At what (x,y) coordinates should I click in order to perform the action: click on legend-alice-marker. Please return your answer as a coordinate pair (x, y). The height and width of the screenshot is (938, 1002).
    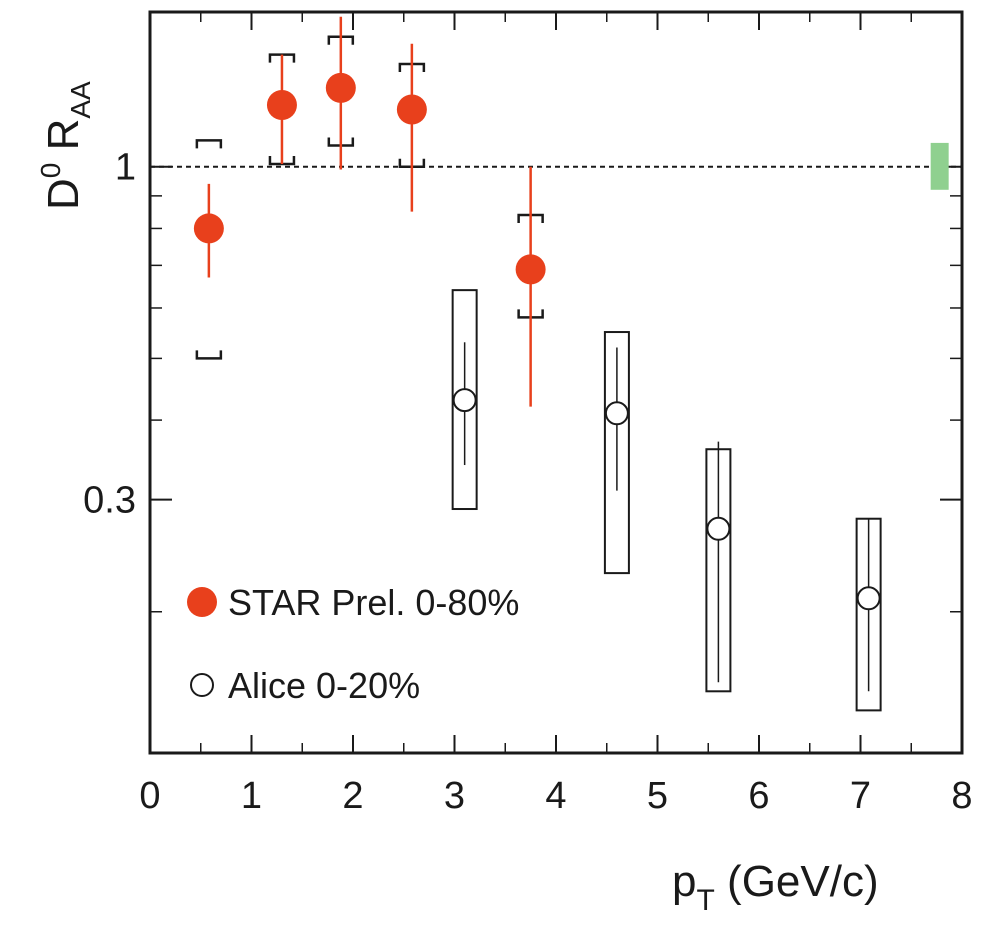
    Looking at the image, I should click on (202, 685).